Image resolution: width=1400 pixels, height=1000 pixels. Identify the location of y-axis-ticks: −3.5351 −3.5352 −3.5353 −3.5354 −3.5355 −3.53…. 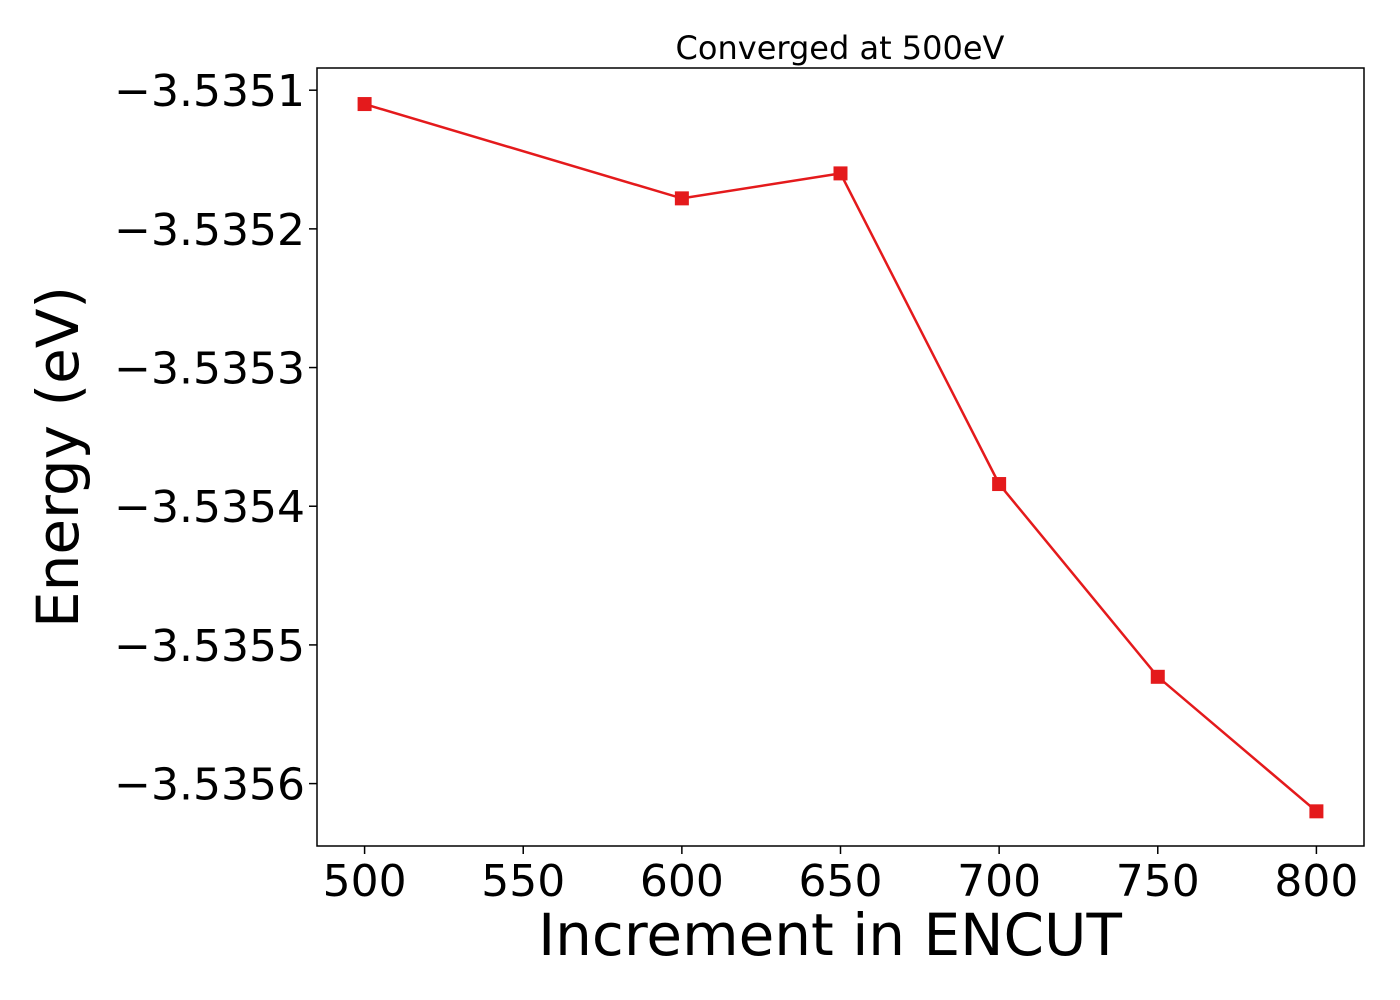
(215, 438).